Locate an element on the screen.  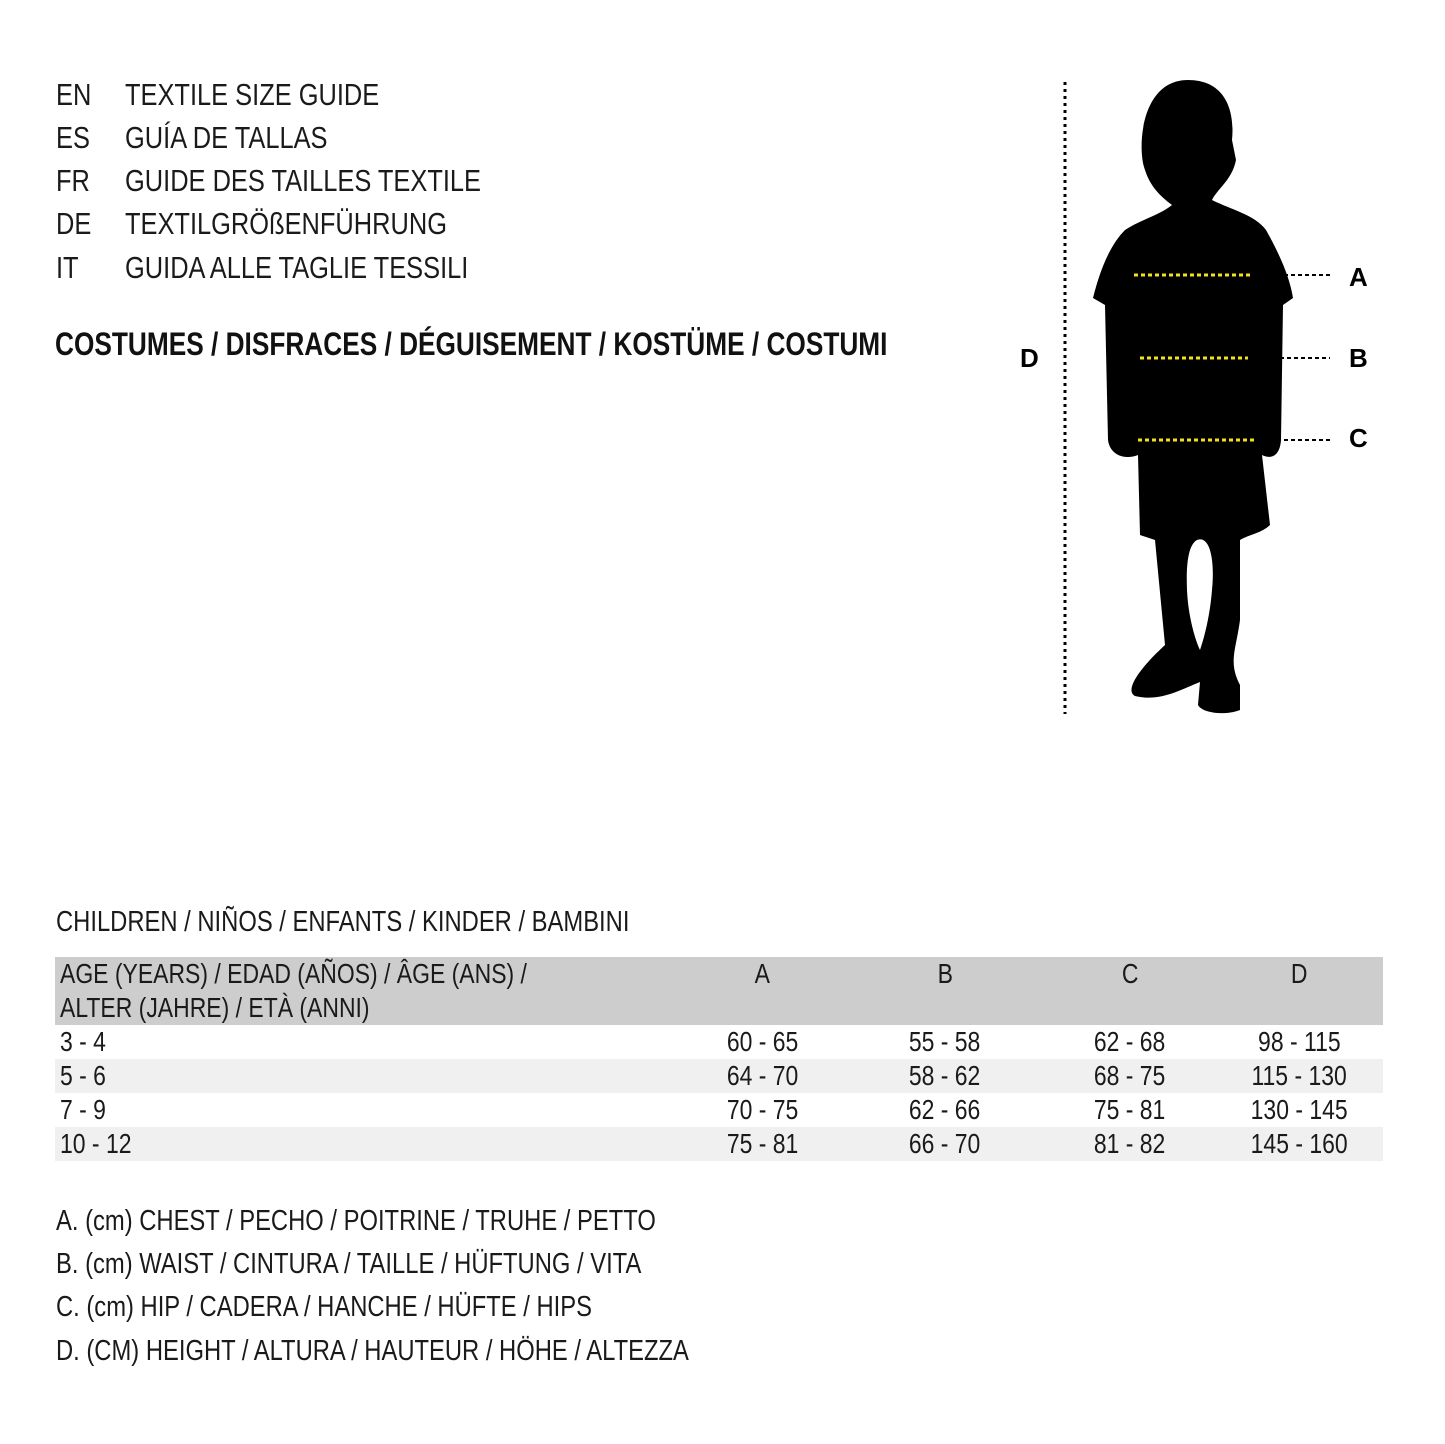
cell-a: 70 - 75 is located at coordinates (762, 1109).